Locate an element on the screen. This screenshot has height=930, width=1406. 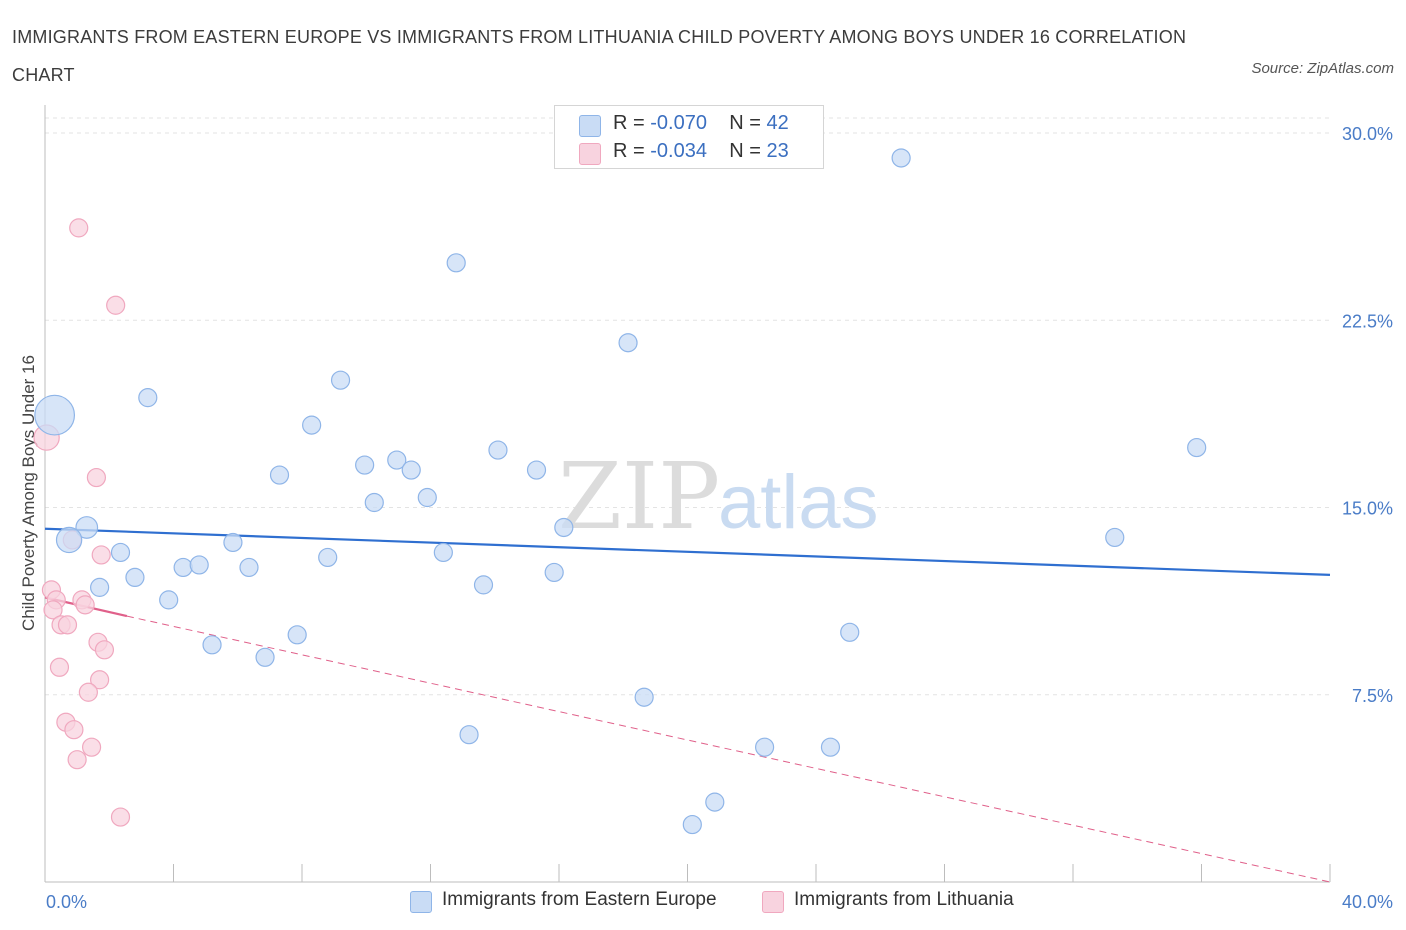
source-note: Source: ZipAtlas.com is located at coordinates (1322, 68).